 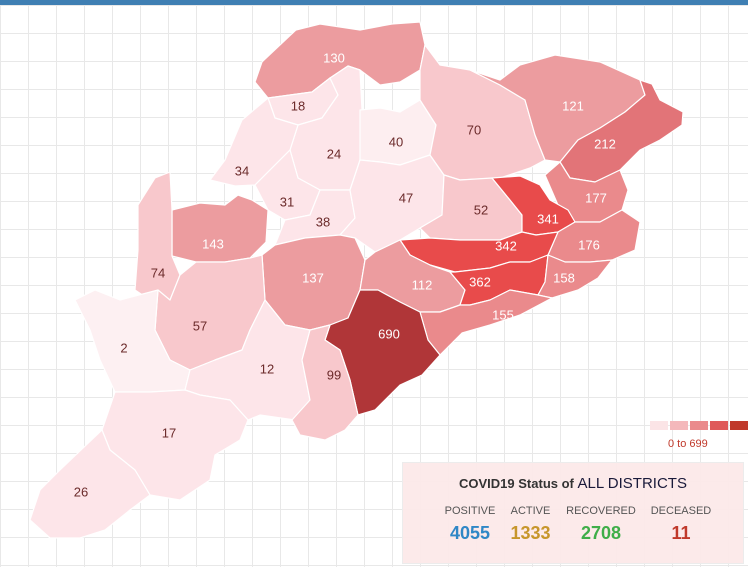 What do you see at coordinates (334, 57) in the screenshot?
I see `district-label-130: 130` at bounding box center [334, 57].